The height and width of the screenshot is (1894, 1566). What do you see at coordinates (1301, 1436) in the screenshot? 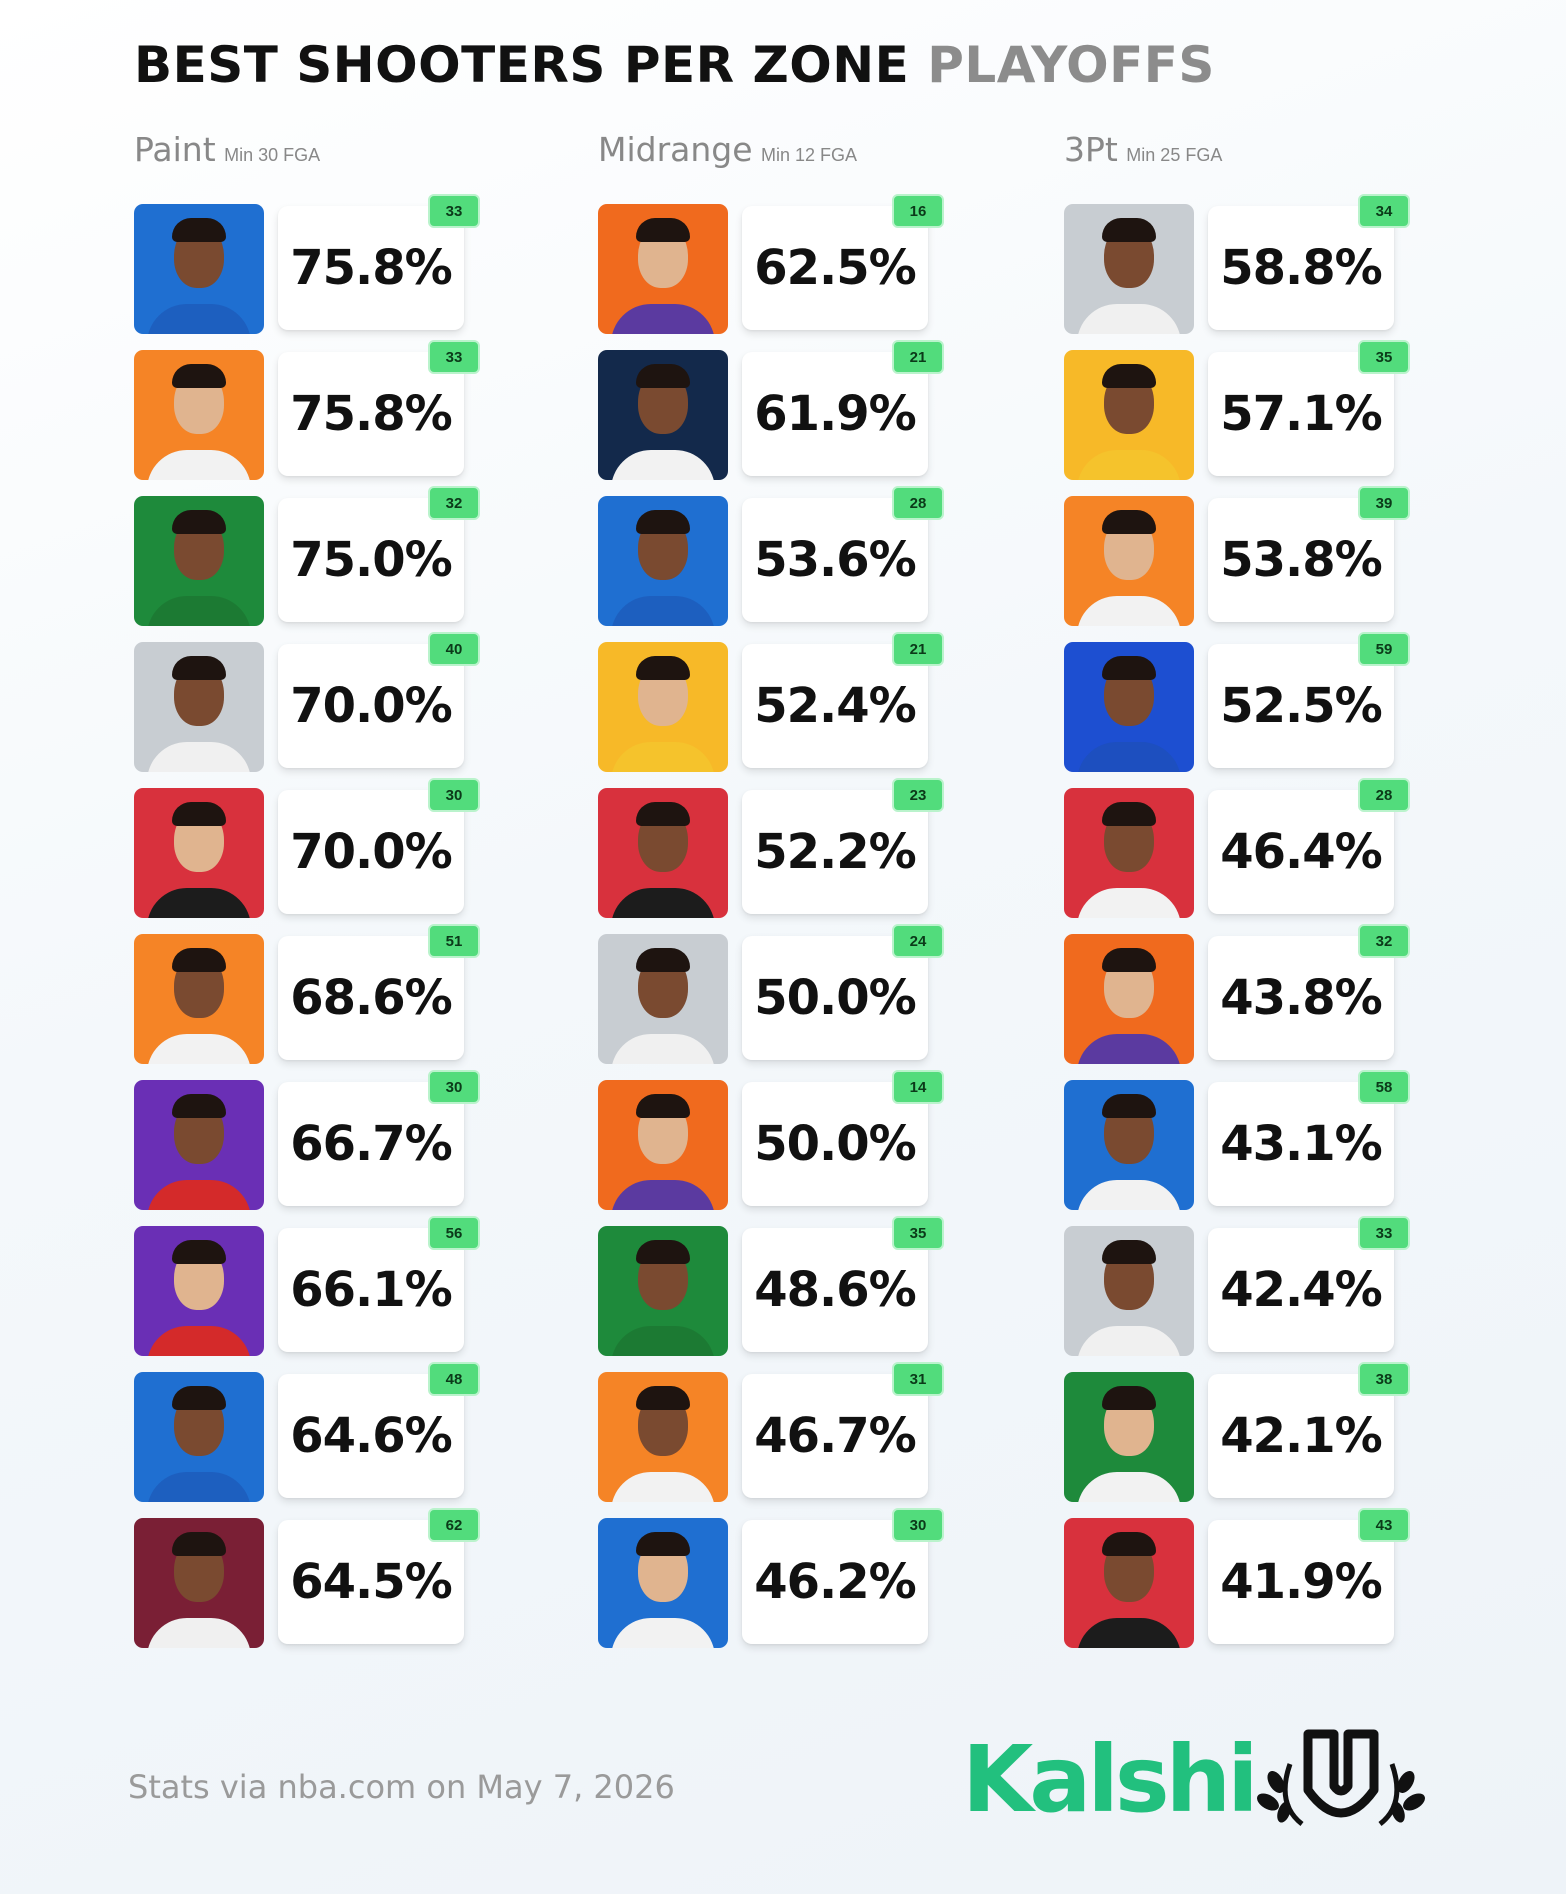
I see `percentage-card: 42.1%` at bounding box center [1301, 1436].